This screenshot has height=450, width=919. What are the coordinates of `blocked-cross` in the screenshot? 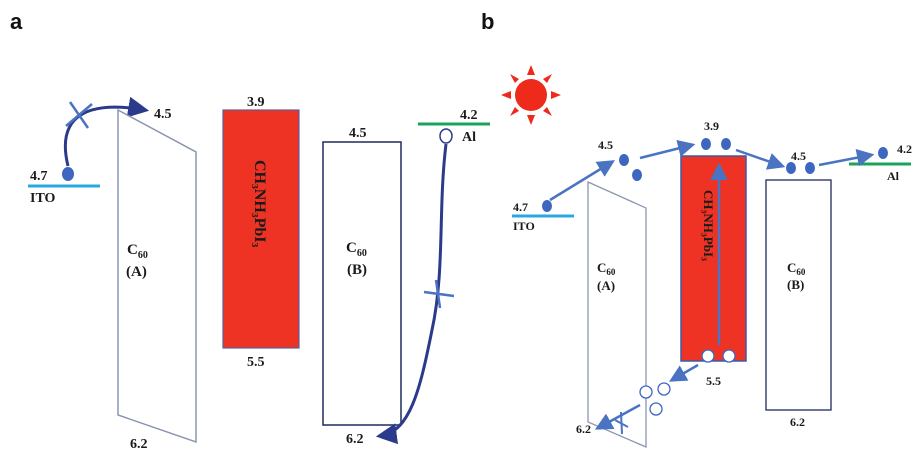 It's located at (79, 115).